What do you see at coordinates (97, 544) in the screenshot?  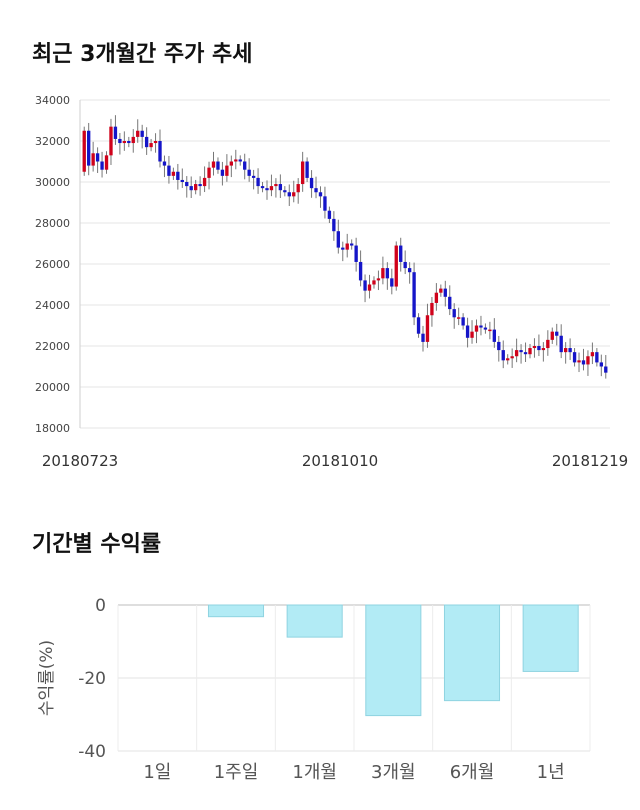 I see `period-return-title: 기간별 수익률` at bounding box center [97, 544].